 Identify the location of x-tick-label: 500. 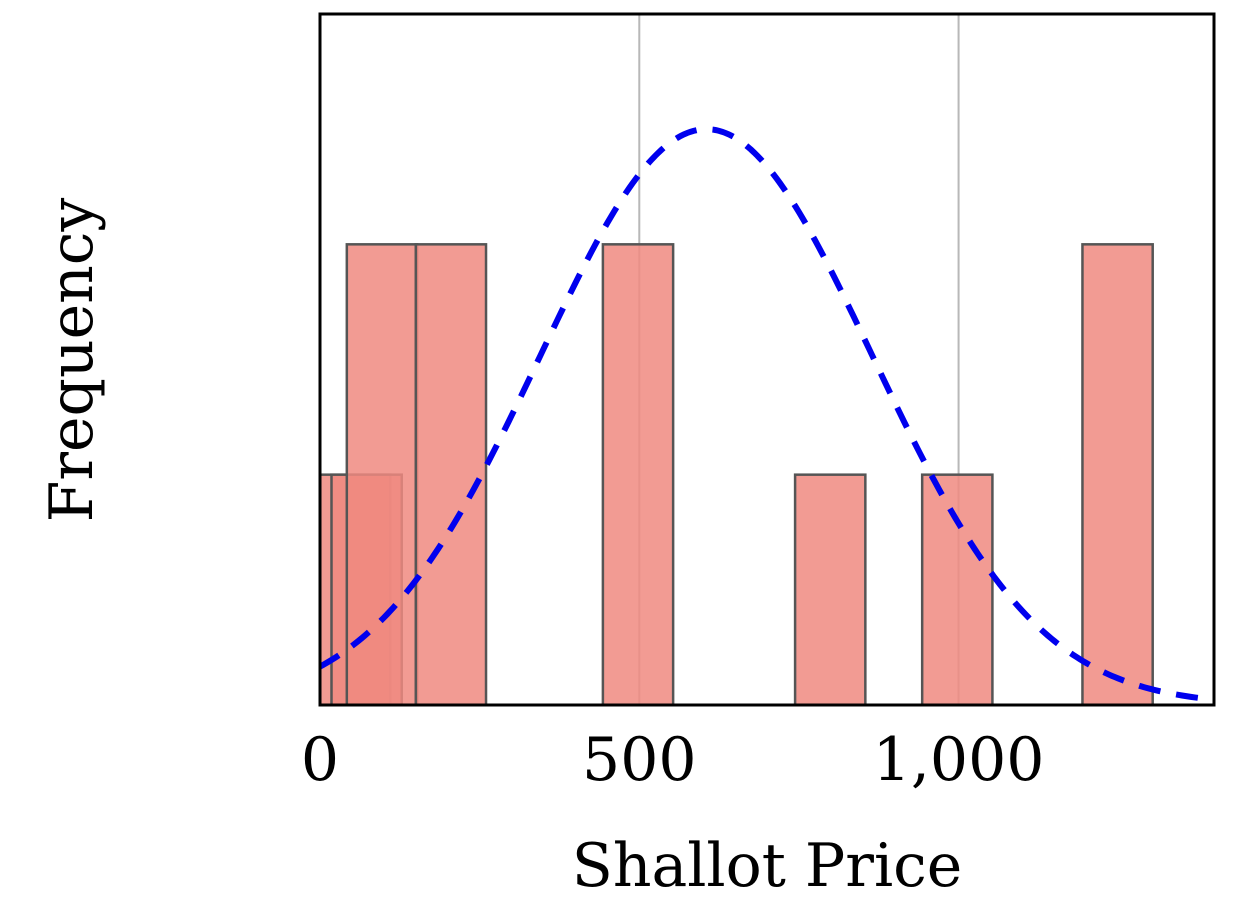
(639, 760).